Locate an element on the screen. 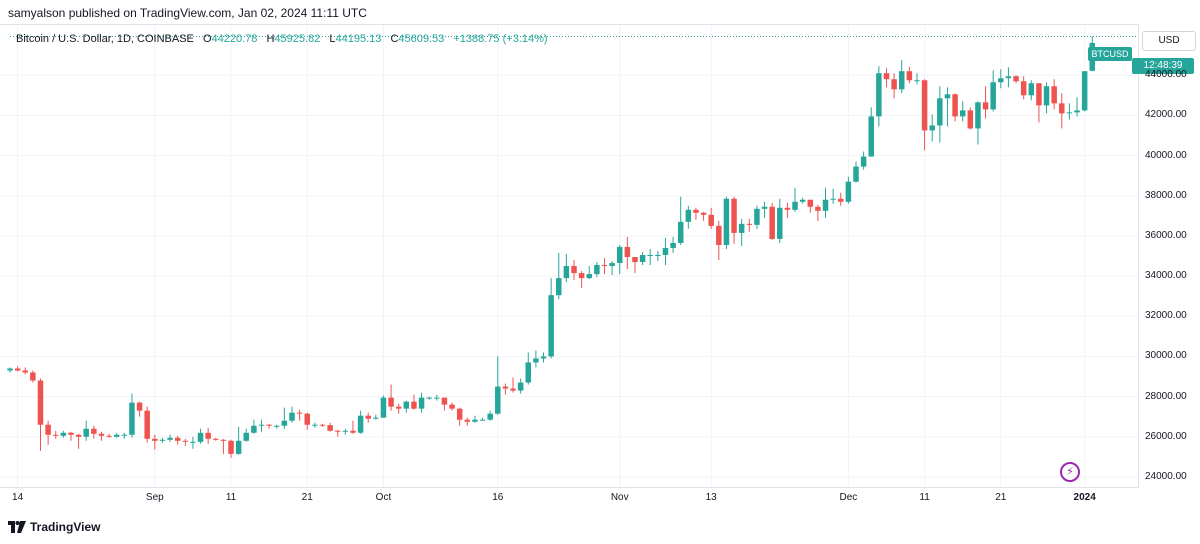 This screenshot has width=1200, height=544. price-axis is located at coordinates (1169, 256).